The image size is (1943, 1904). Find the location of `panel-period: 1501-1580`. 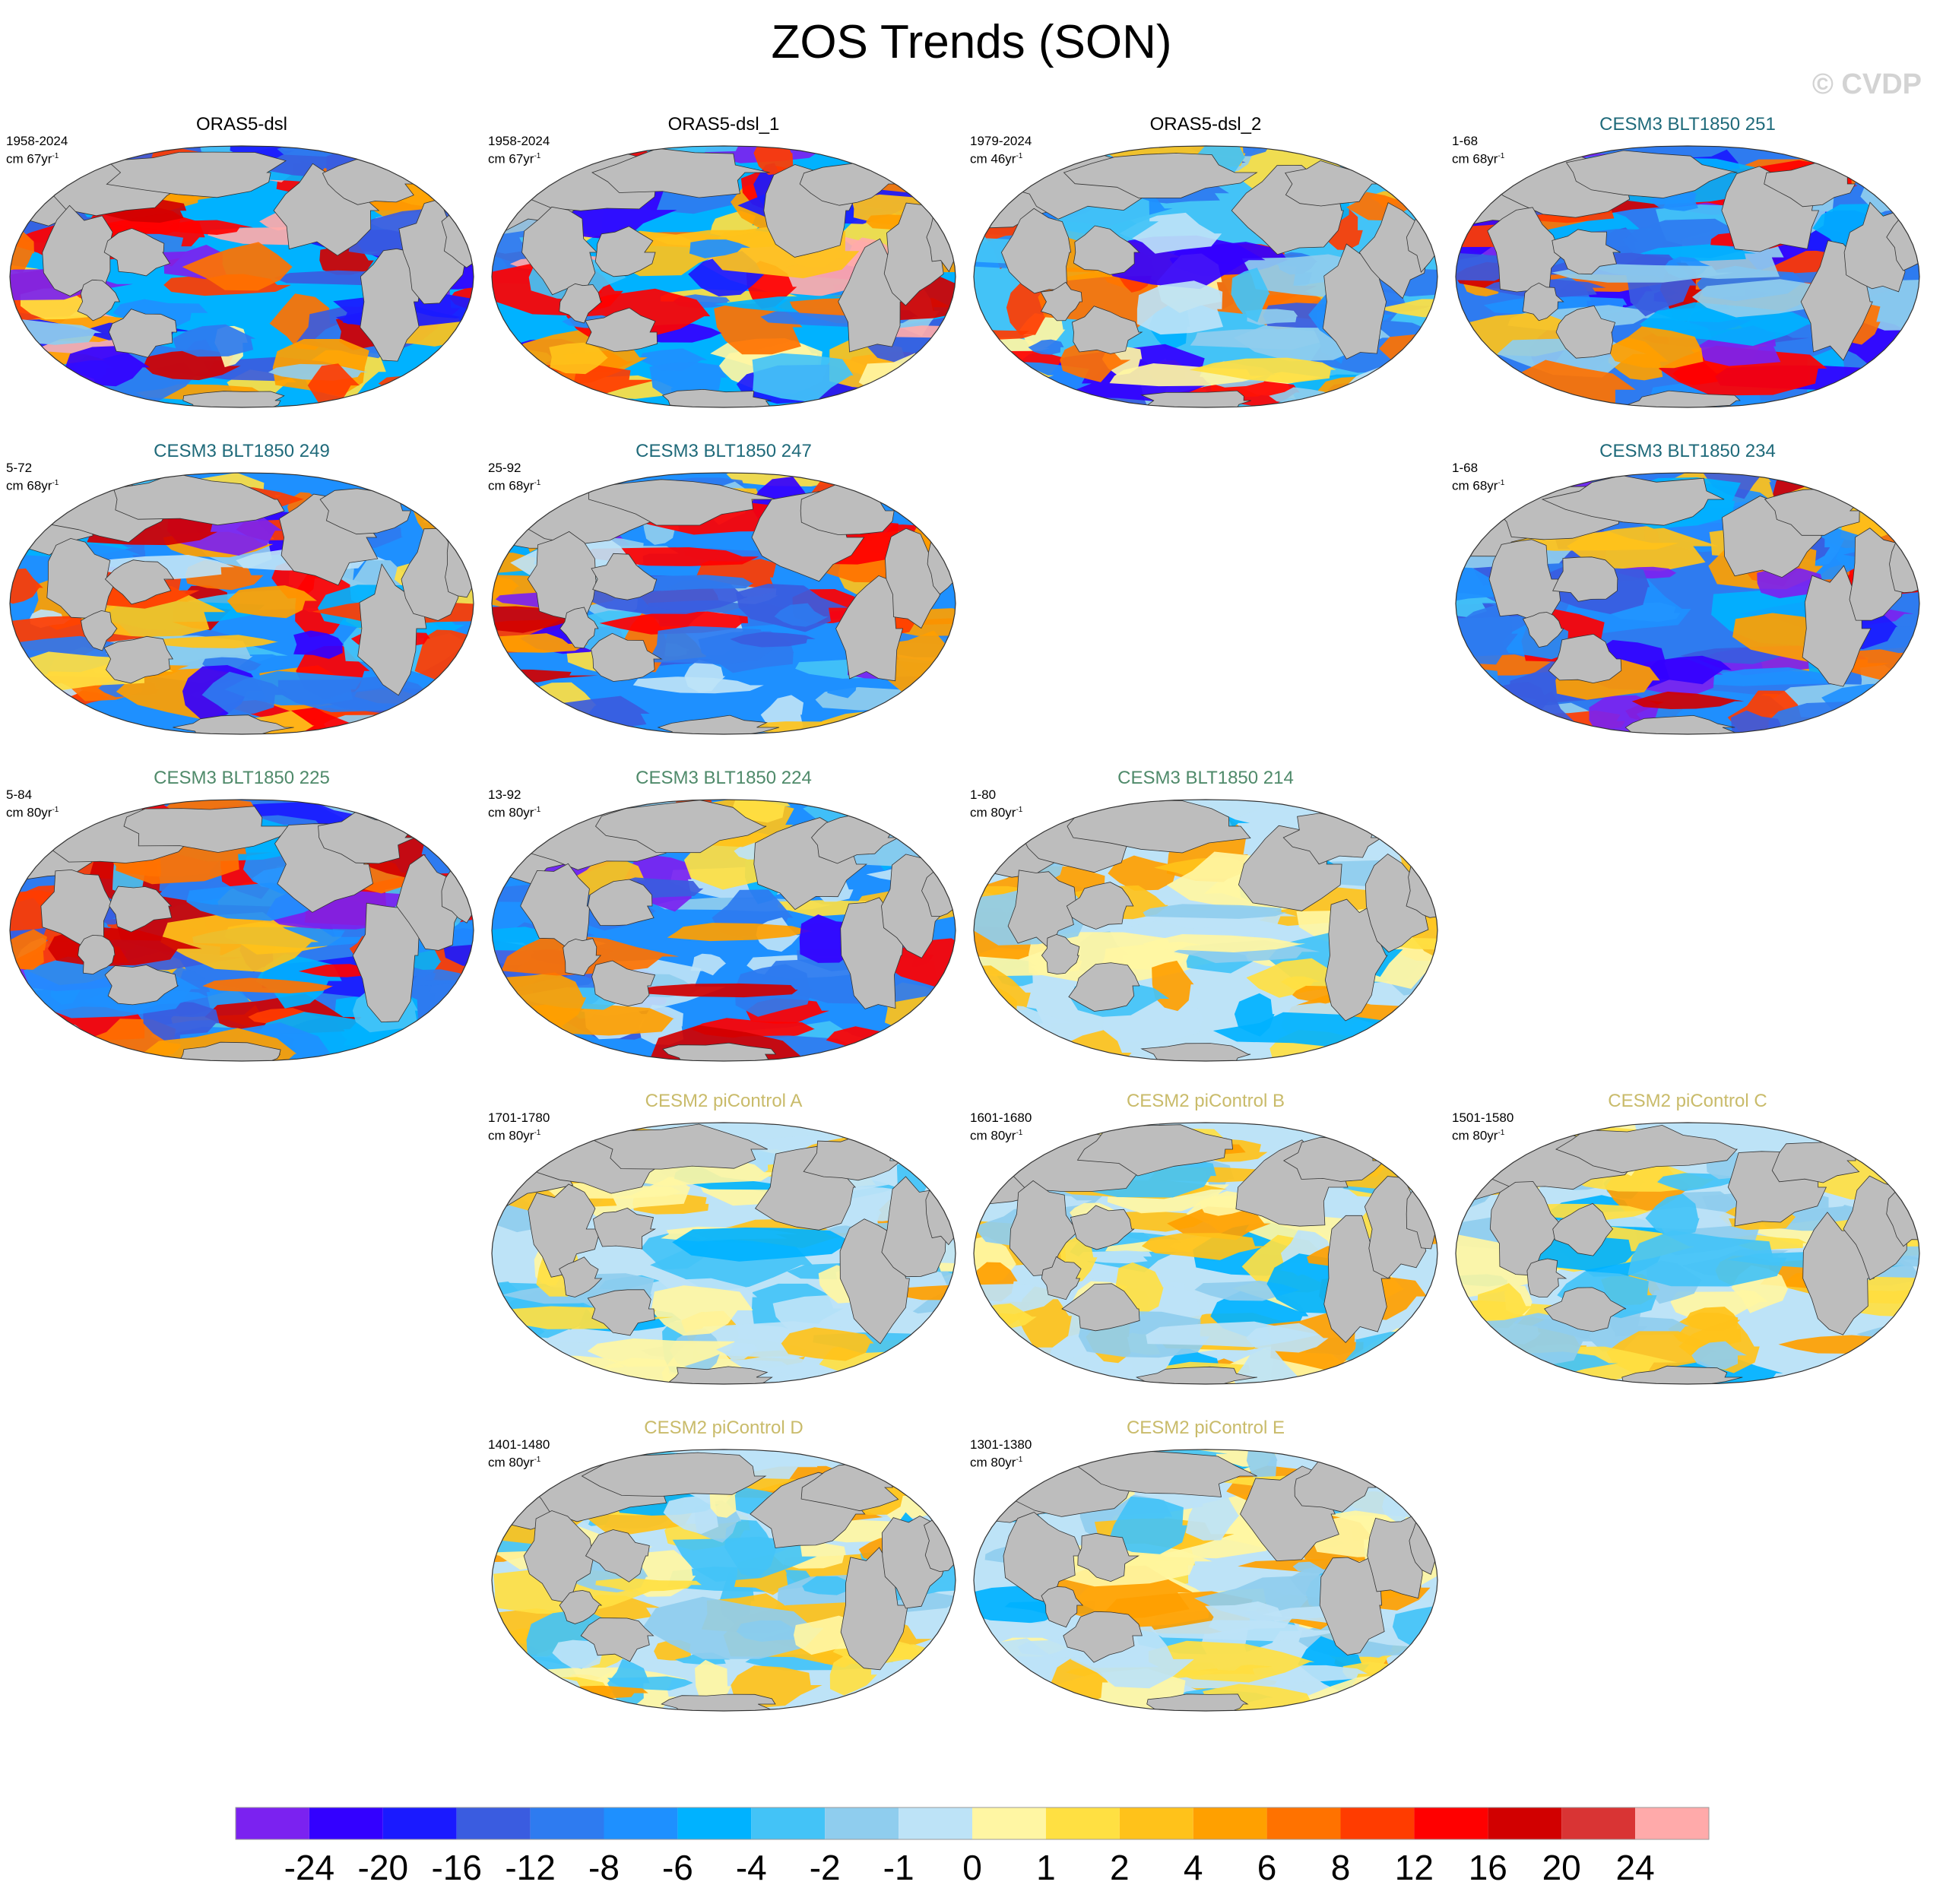

panel-period: 1501-1580 is located at coordinates (1483, 1117).